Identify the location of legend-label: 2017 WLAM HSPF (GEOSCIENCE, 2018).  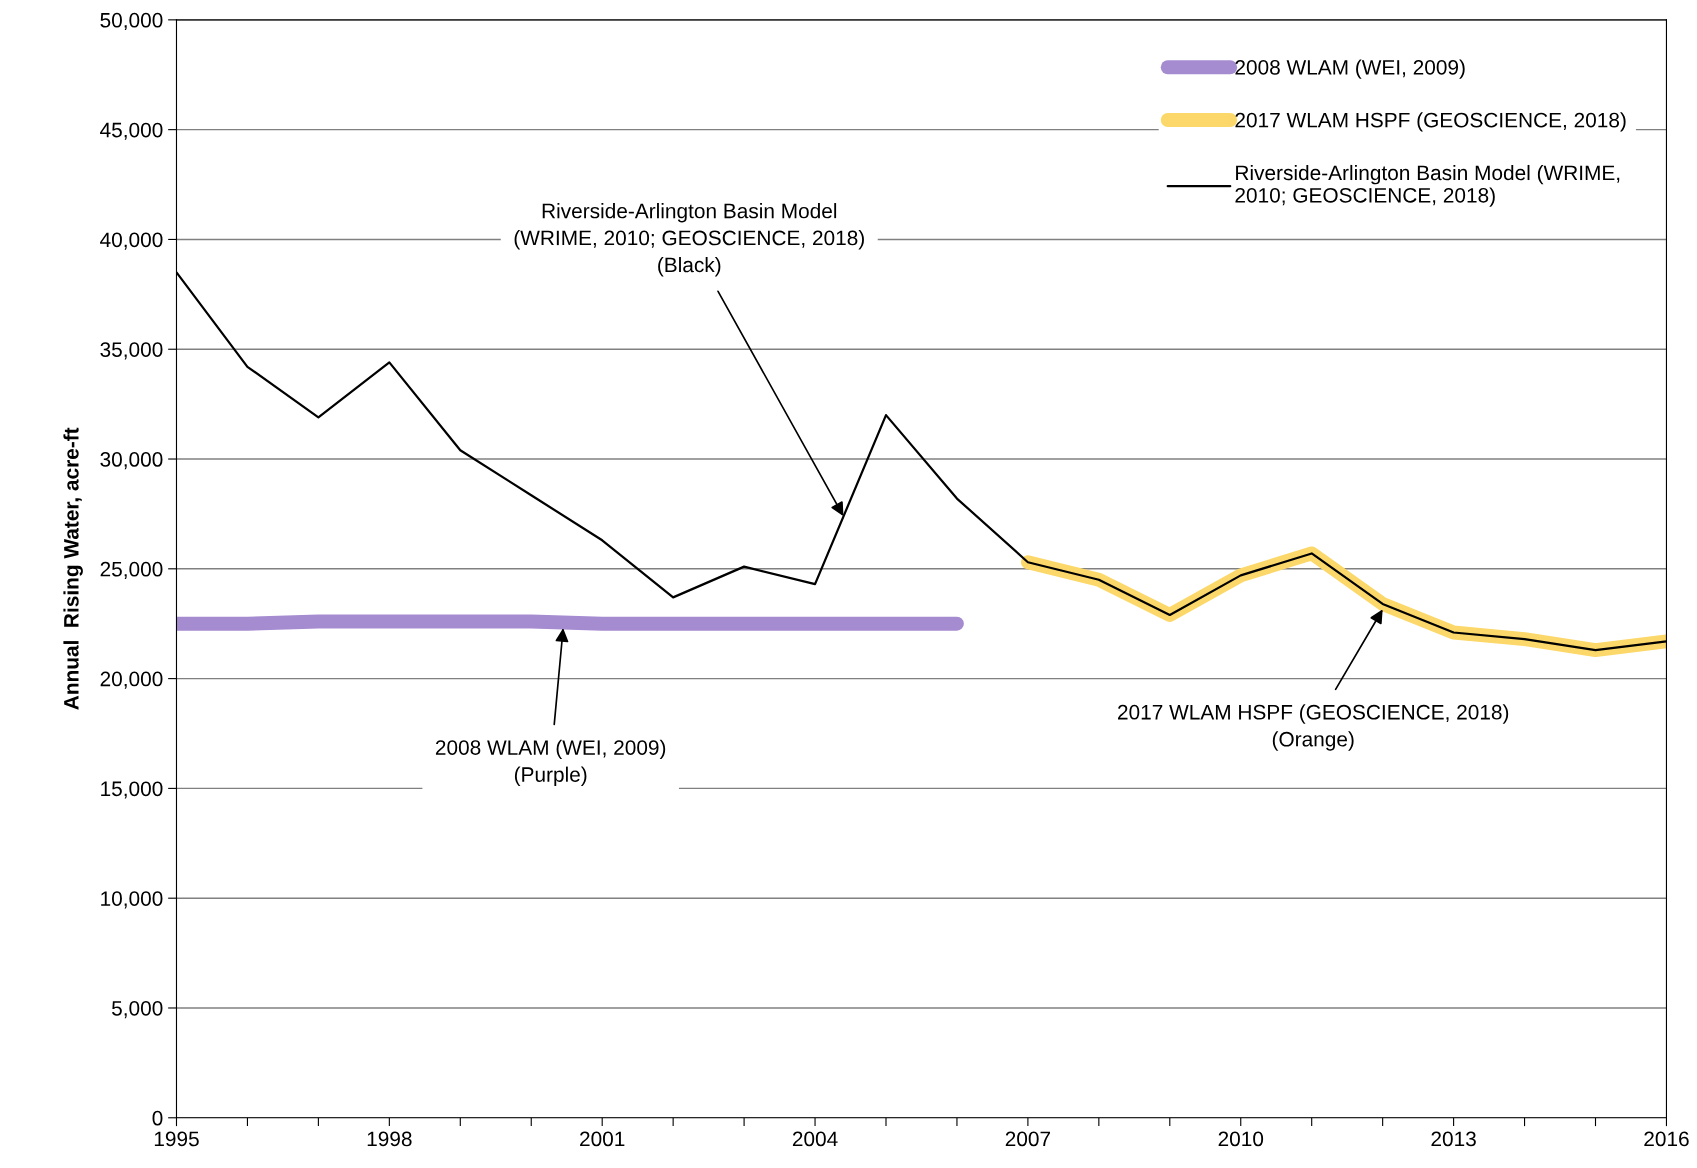
(1430, 122).